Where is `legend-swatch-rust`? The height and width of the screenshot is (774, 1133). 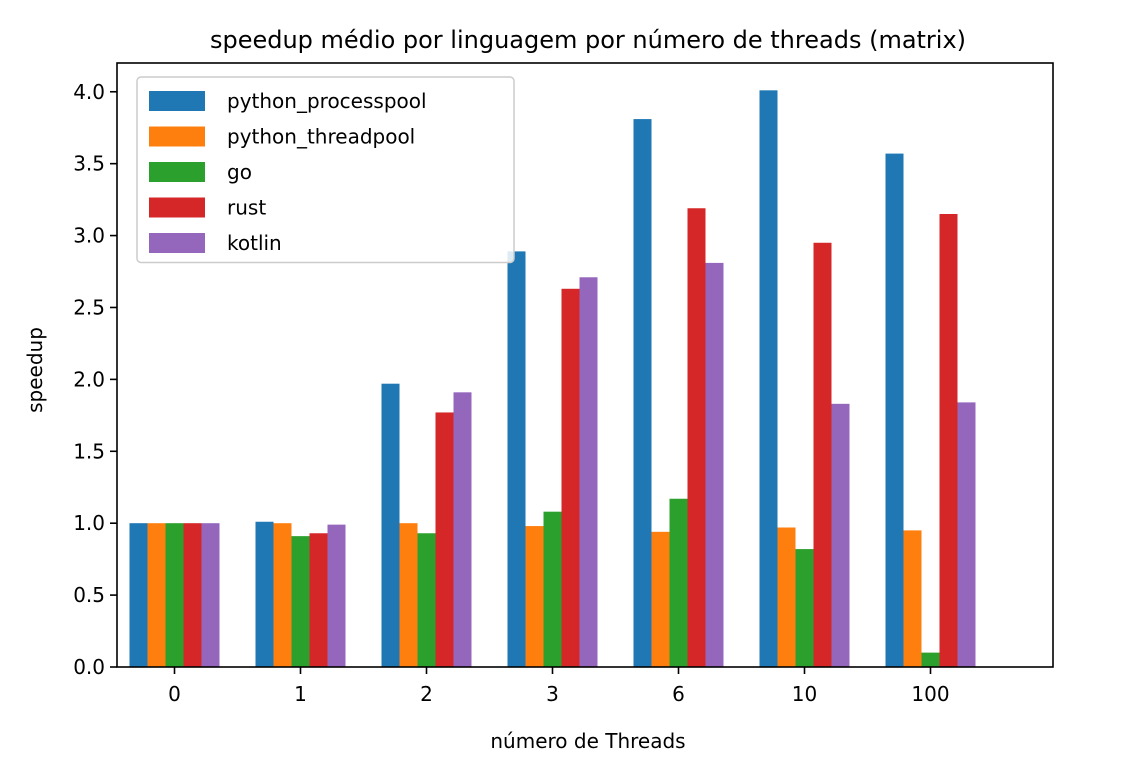
legend-swatch-rust is located at coordinates (177, 207).